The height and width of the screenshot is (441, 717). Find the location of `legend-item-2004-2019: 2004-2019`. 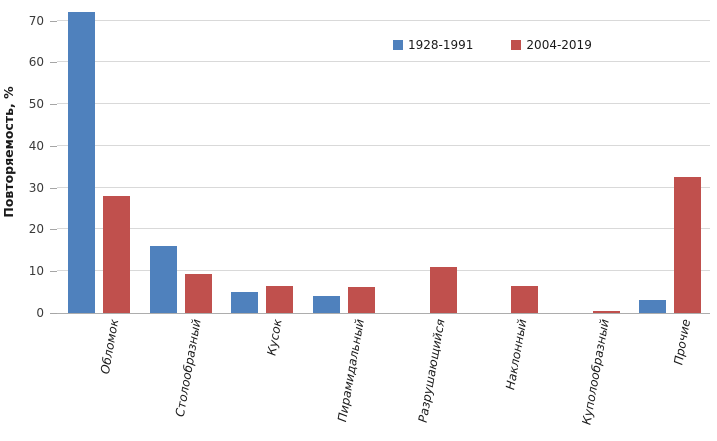

legend-item-2004-2019: 2004-2019 is located at coordinates (551, 45).